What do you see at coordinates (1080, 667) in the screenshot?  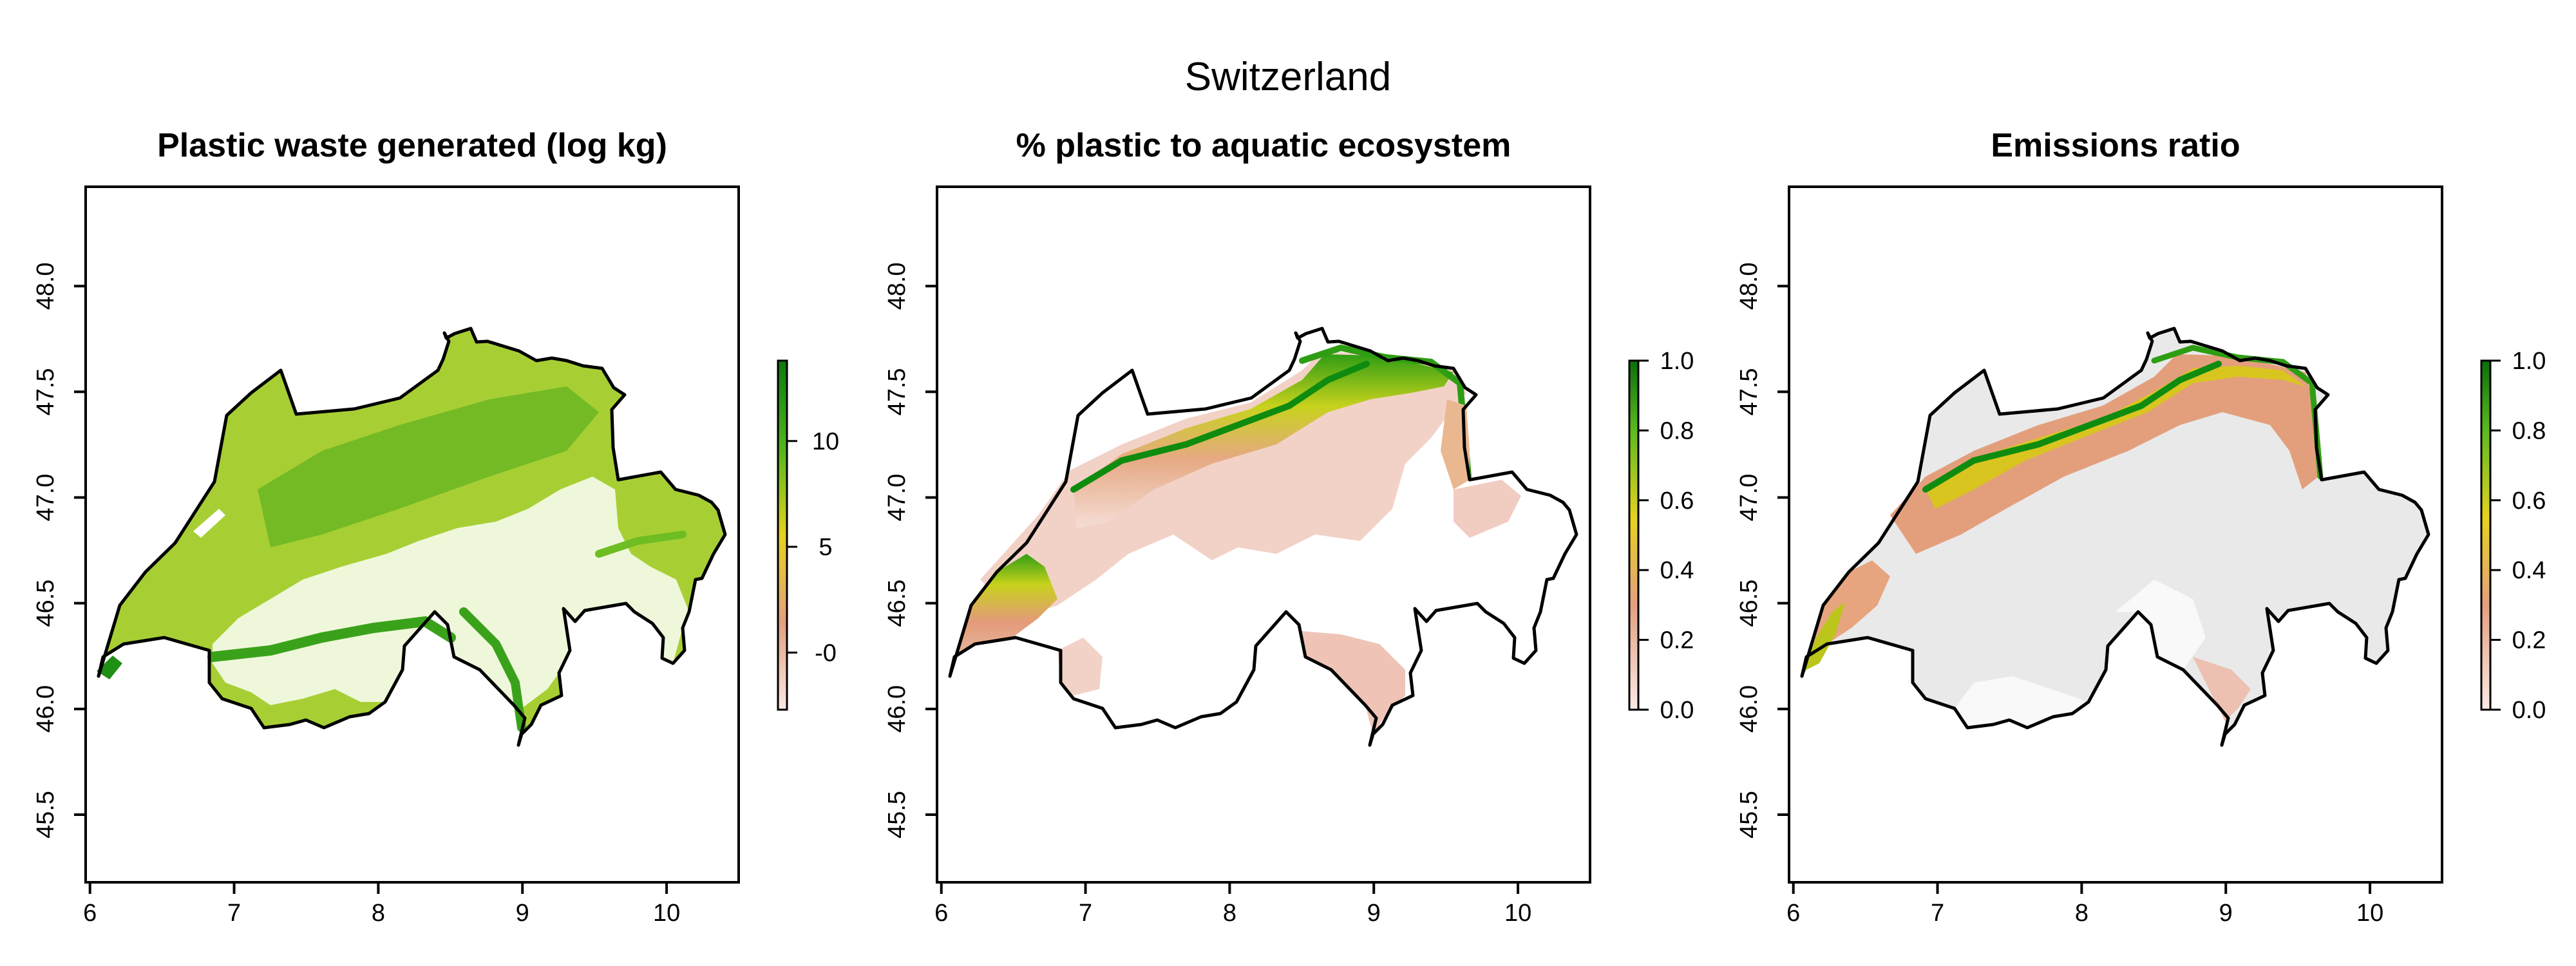 I see `catchment-west-patch-aquatic` at bounding box center [1080, 667].